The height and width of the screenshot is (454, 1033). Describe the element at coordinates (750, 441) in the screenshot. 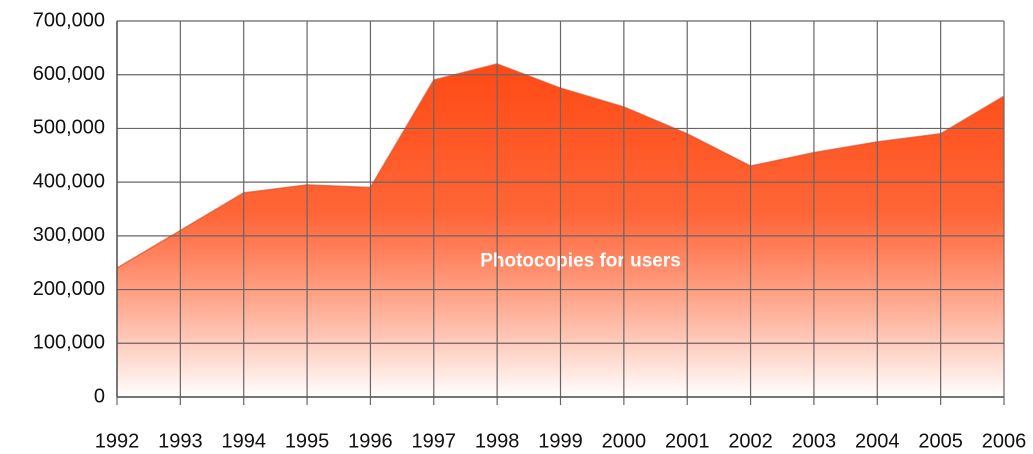

I see `x-tick-label: 2002` at that location.